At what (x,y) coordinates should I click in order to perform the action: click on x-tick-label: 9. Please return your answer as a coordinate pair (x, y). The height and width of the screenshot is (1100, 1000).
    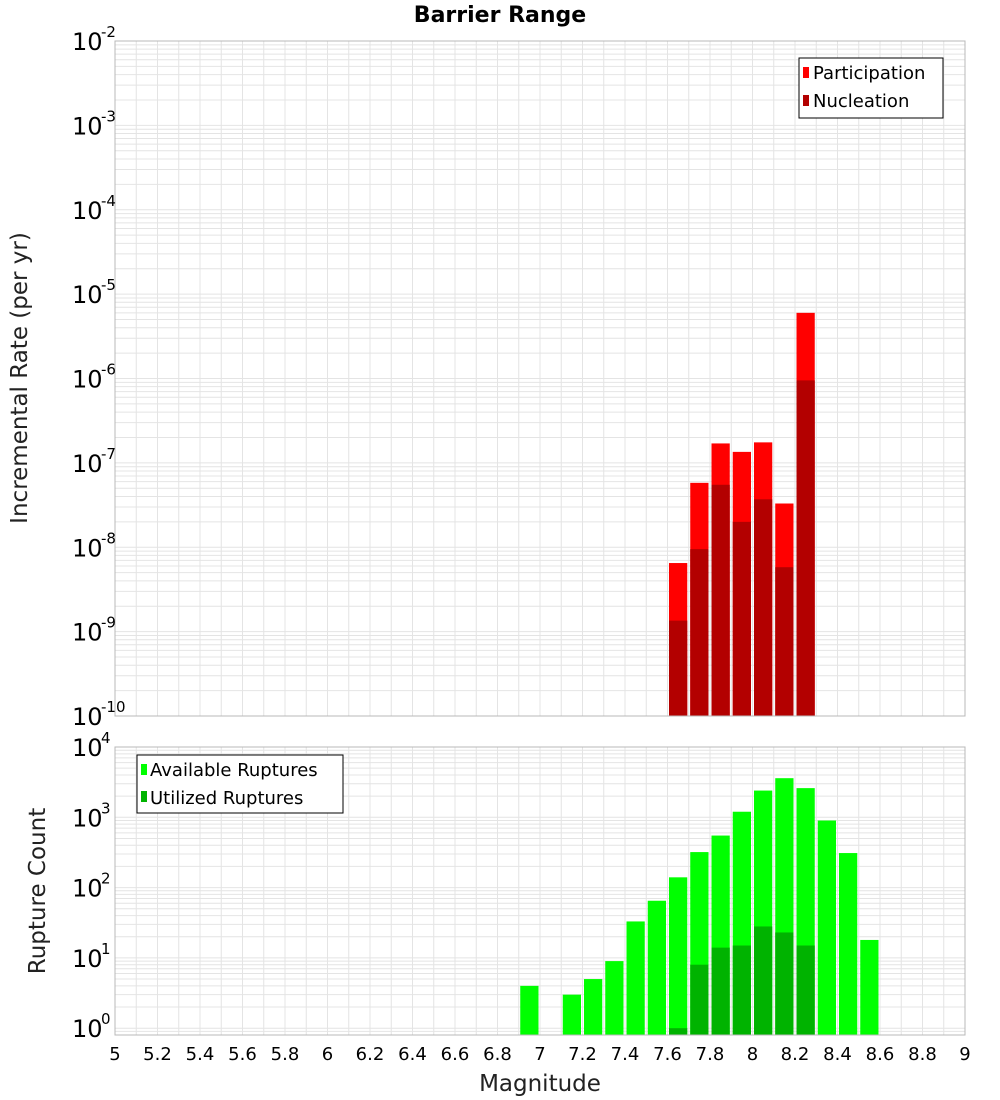
    Looking at the image, I should click on (964, 1054).